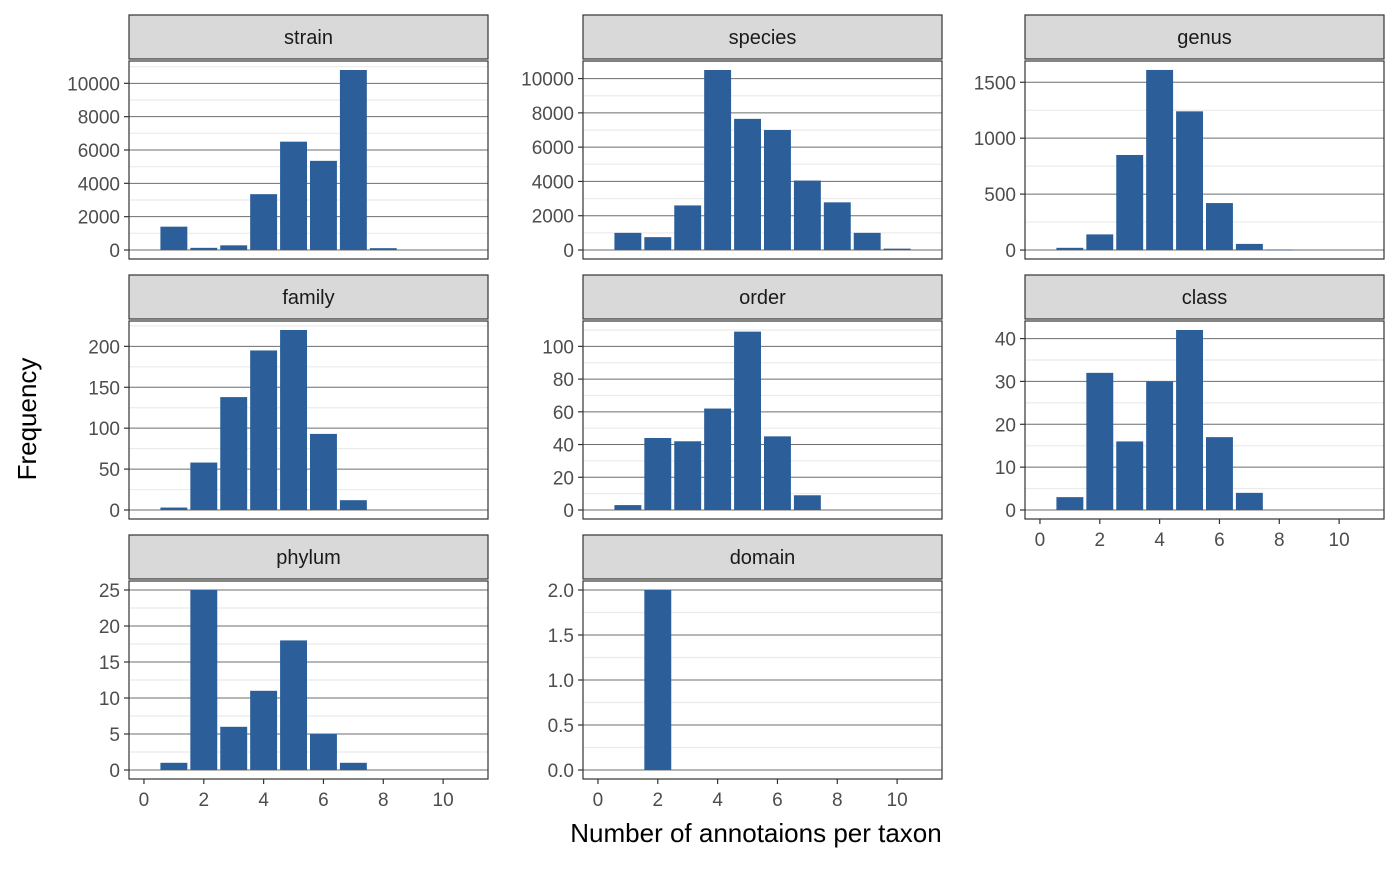  Describe the element at coordinates (561, 771) in the screenshot. I see `y-tick-label: 0.0` at that location.